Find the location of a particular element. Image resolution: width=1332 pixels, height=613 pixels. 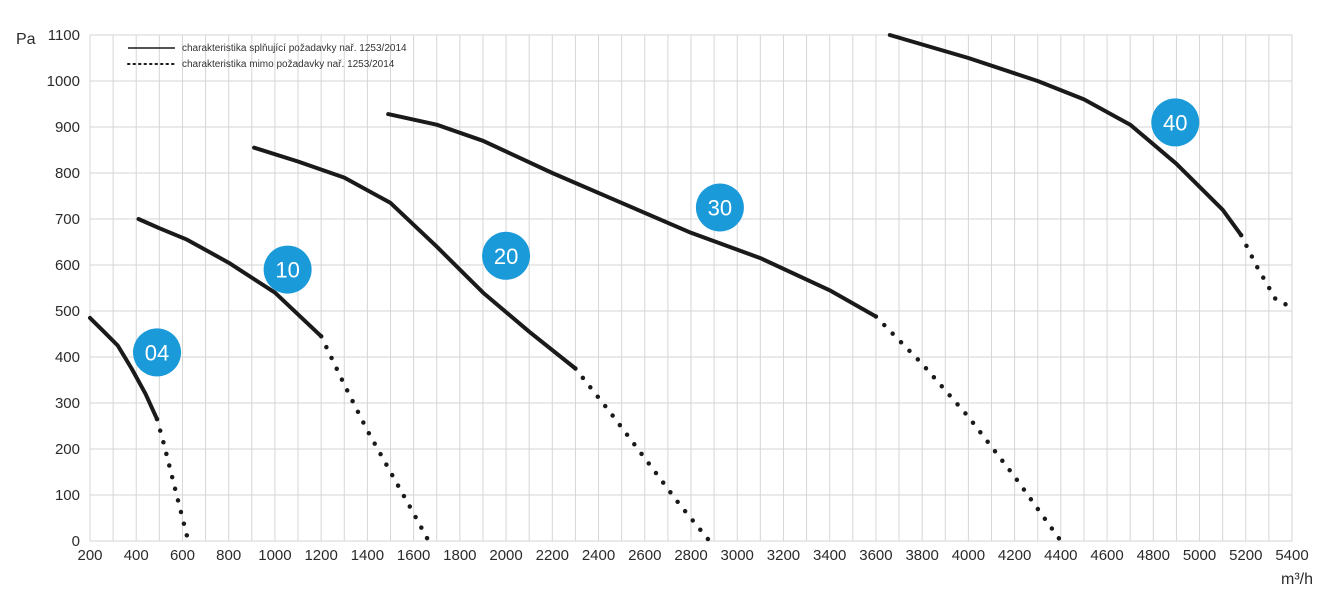

x-tick-label: 5200 is located at coordinates (1245, 555).